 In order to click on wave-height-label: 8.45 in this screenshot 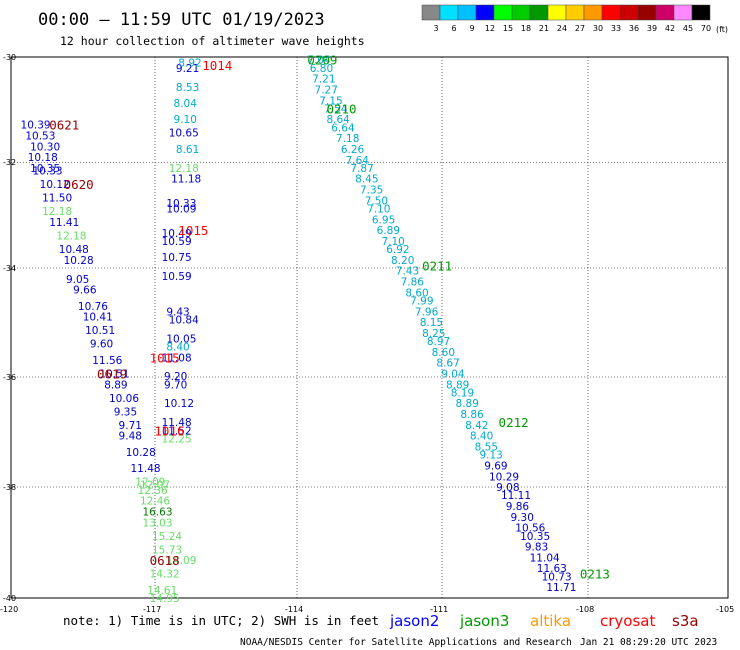, I will do `click(366, 180)`.